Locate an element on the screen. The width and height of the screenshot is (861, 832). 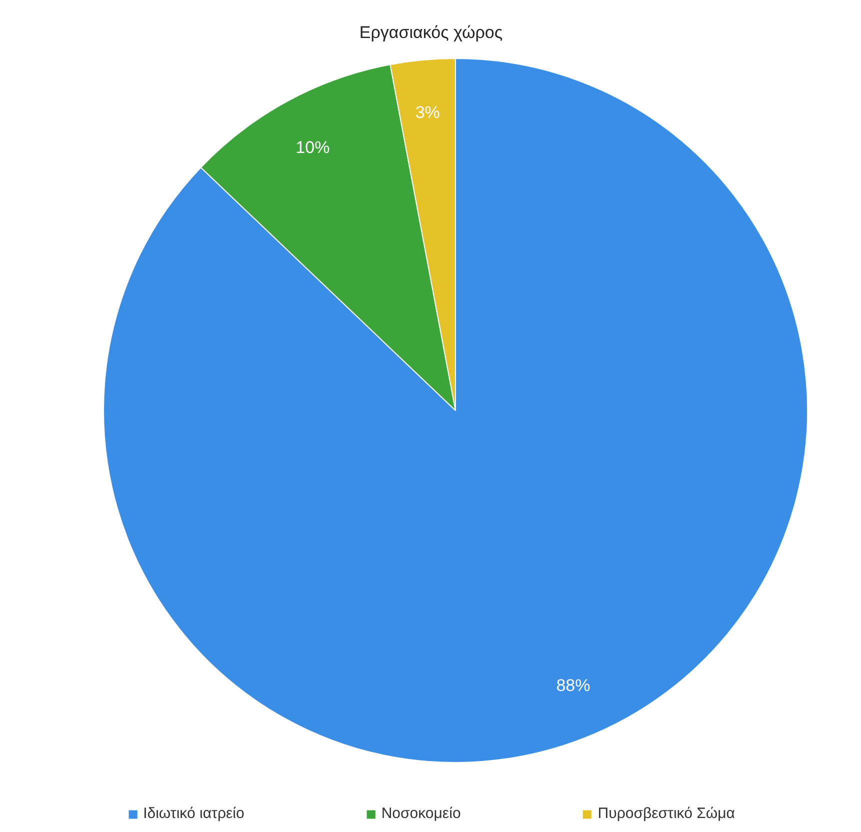
legend-label: Ιδιωτικό ιατρείο is located at coordinates (193, 813).